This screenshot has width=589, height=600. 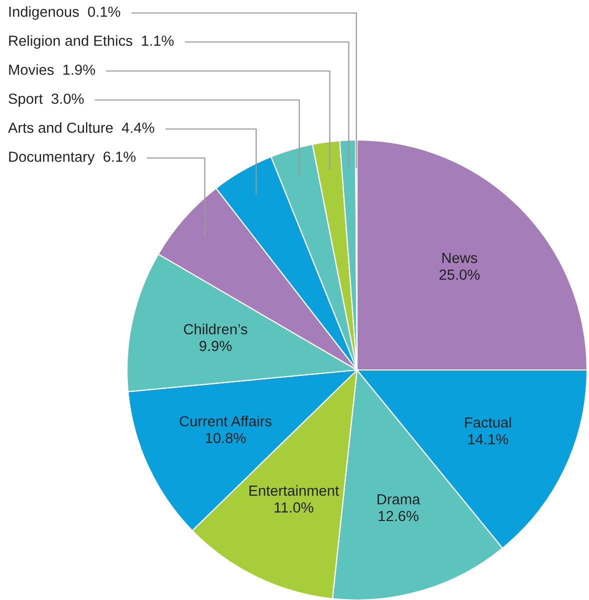 I want to click on slice-label: Factual, so click(x=488, y=422).